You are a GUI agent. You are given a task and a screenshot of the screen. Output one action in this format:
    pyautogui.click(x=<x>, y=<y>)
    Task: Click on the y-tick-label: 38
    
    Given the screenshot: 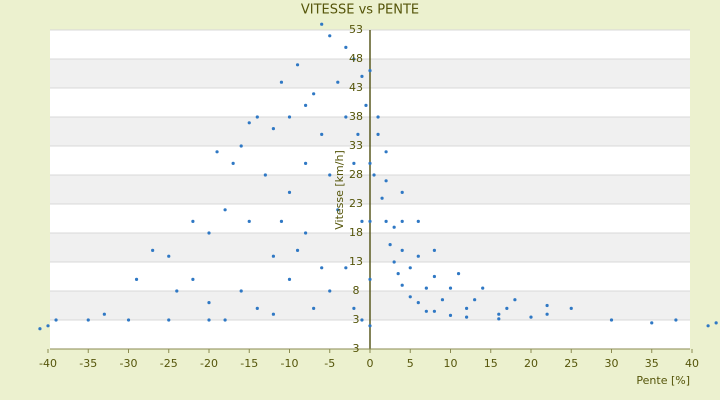 What is the action you would take?
    pyautogui.click(x=356, y=116)
    